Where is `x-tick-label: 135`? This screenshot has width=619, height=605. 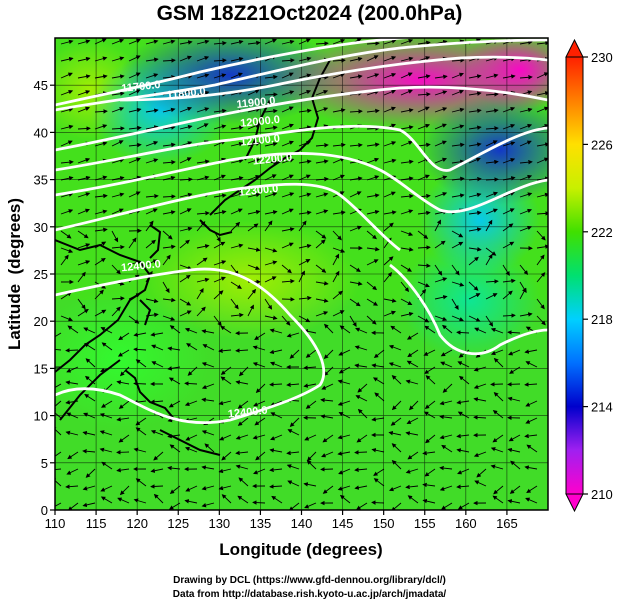 x-tick-label: 135 is located at coordinates (261, 523).